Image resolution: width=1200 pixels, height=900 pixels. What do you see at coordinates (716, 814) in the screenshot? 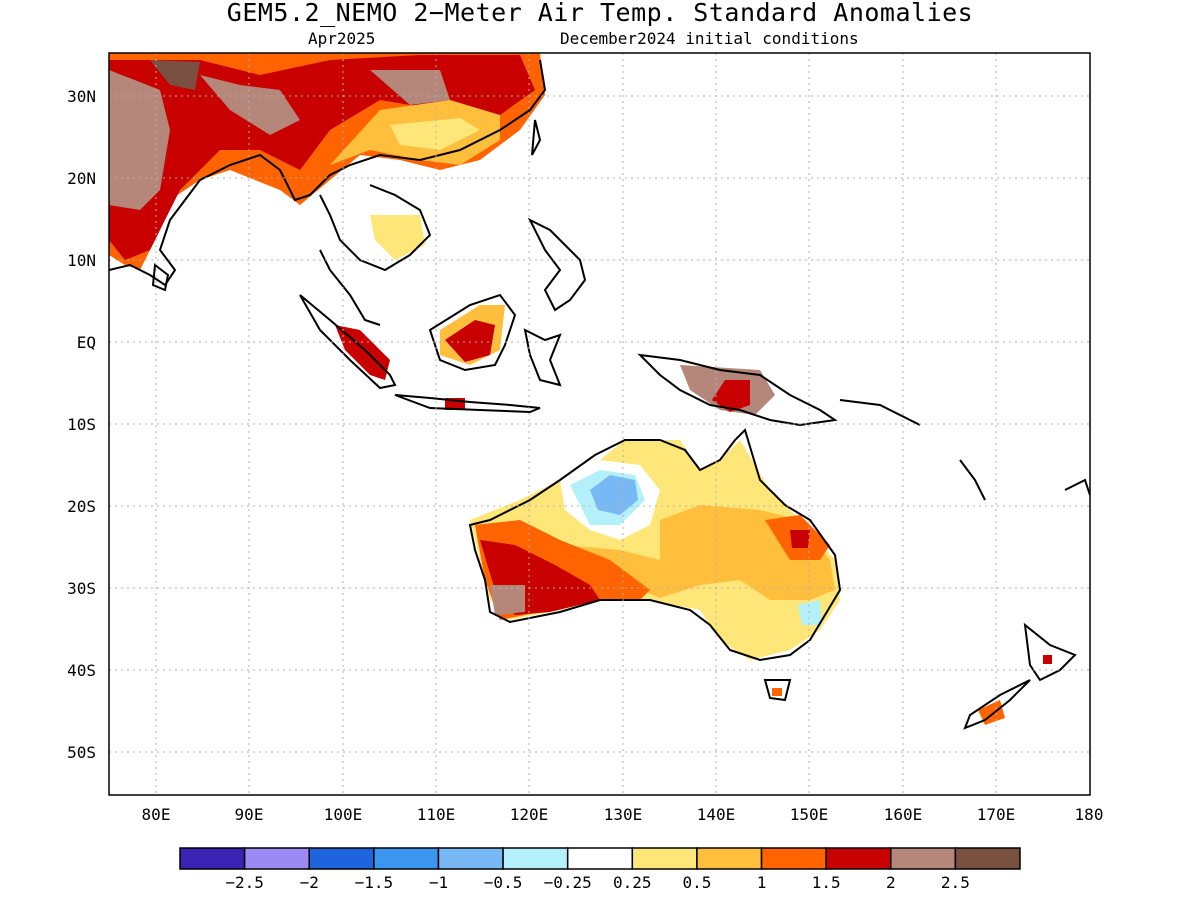
I see `lon-label: 140E` at bounding box center [716, 814].